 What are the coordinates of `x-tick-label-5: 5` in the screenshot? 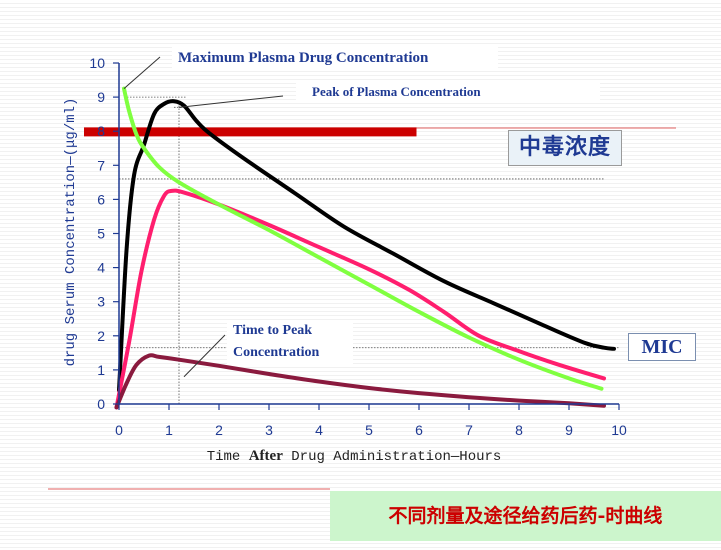 It's located at (369, 430).